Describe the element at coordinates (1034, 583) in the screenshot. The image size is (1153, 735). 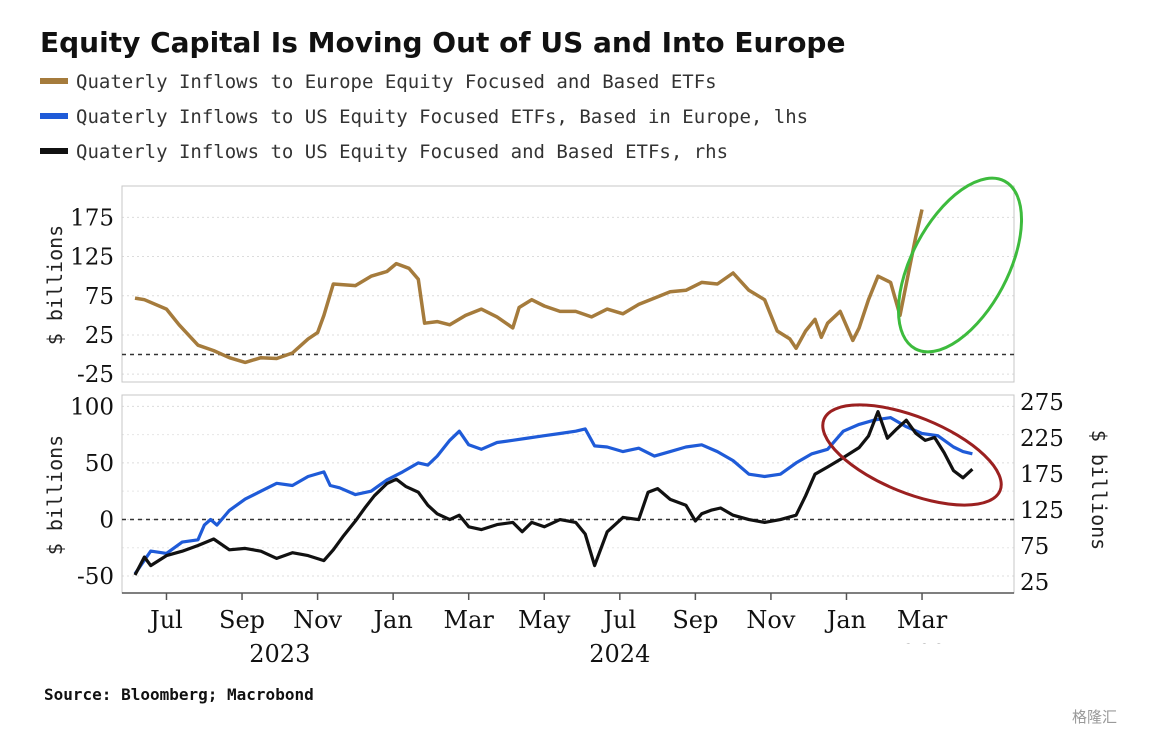
I see `bottom-right-y-tick-label: 25` at that location.